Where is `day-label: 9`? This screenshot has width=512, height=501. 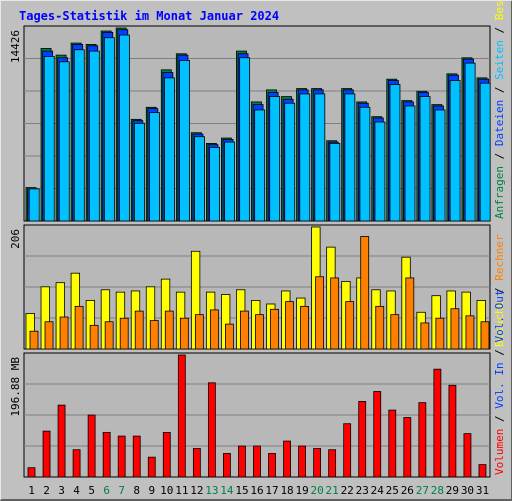 day-label: 9 is located at coordinates (151, 490).